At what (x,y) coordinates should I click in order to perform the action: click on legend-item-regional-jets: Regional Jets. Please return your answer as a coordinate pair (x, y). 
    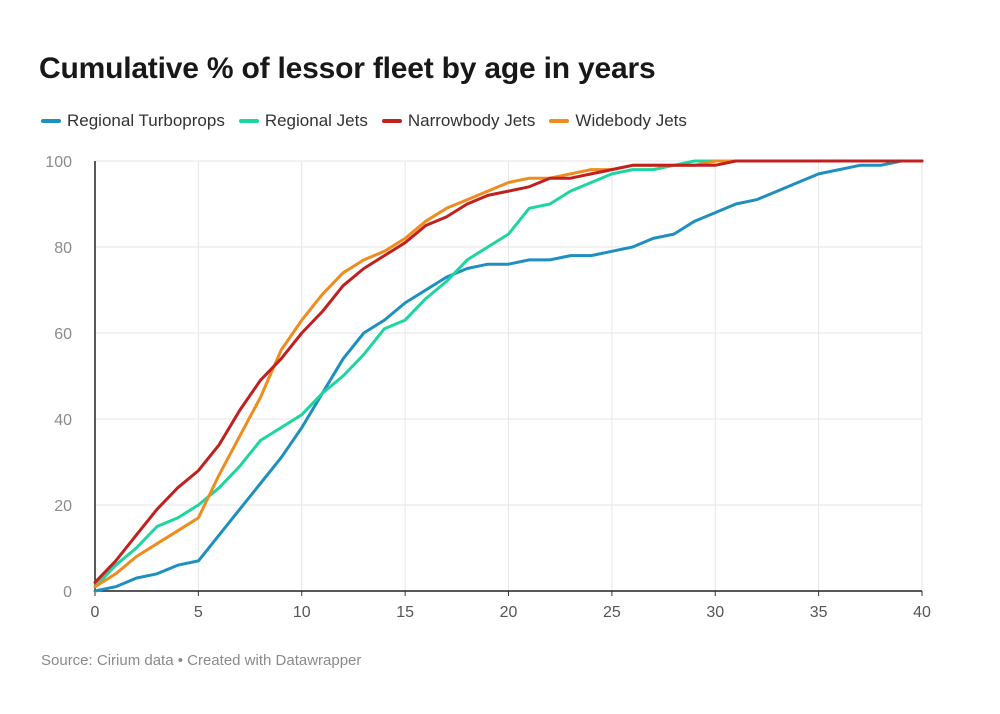
    Looking at the image, I should click on (303, 121).